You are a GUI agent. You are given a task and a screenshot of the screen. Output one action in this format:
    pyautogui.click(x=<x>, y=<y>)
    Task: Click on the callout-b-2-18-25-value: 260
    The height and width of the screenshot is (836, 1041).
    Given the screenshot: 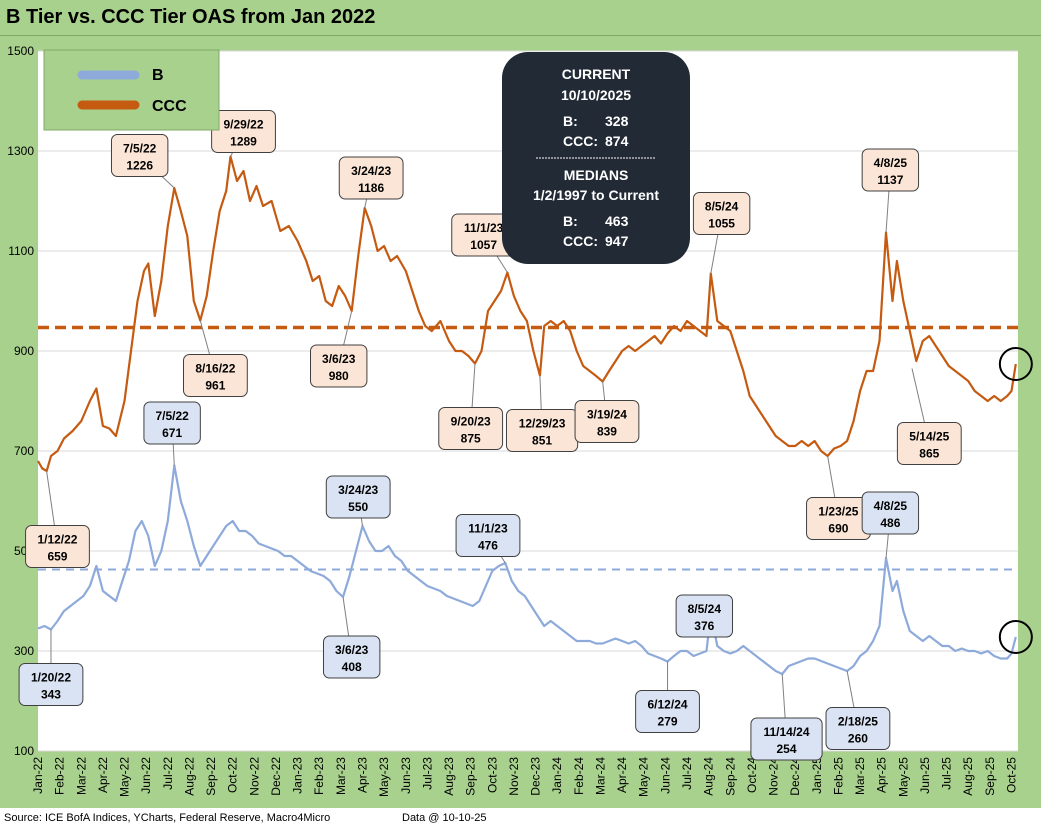 What is the action you would take?
    pyautogui.click(x=858, y=739)
    